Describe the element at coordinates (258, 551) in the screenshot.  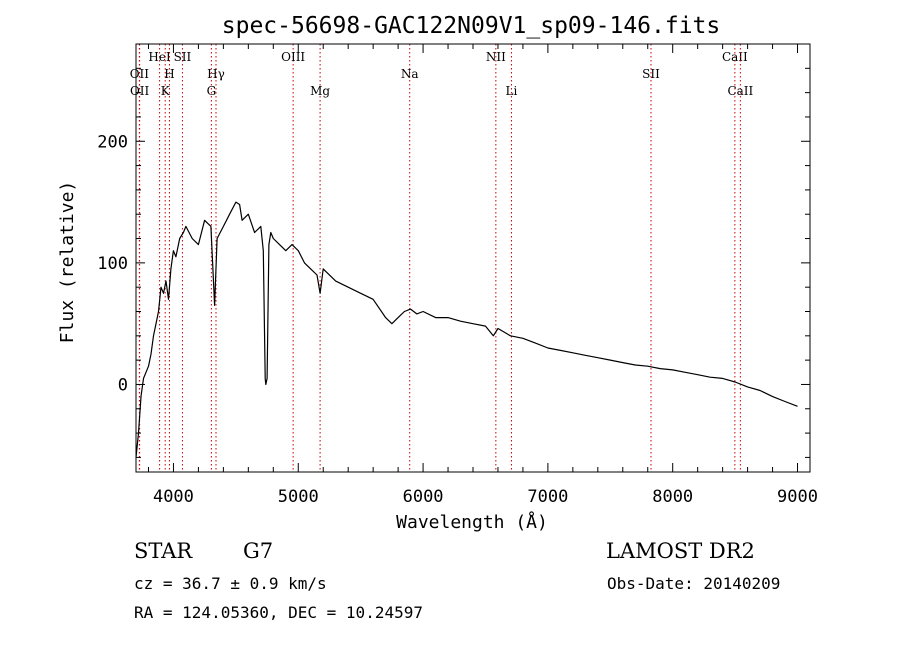
I see `object-subclass: G7` at that location.